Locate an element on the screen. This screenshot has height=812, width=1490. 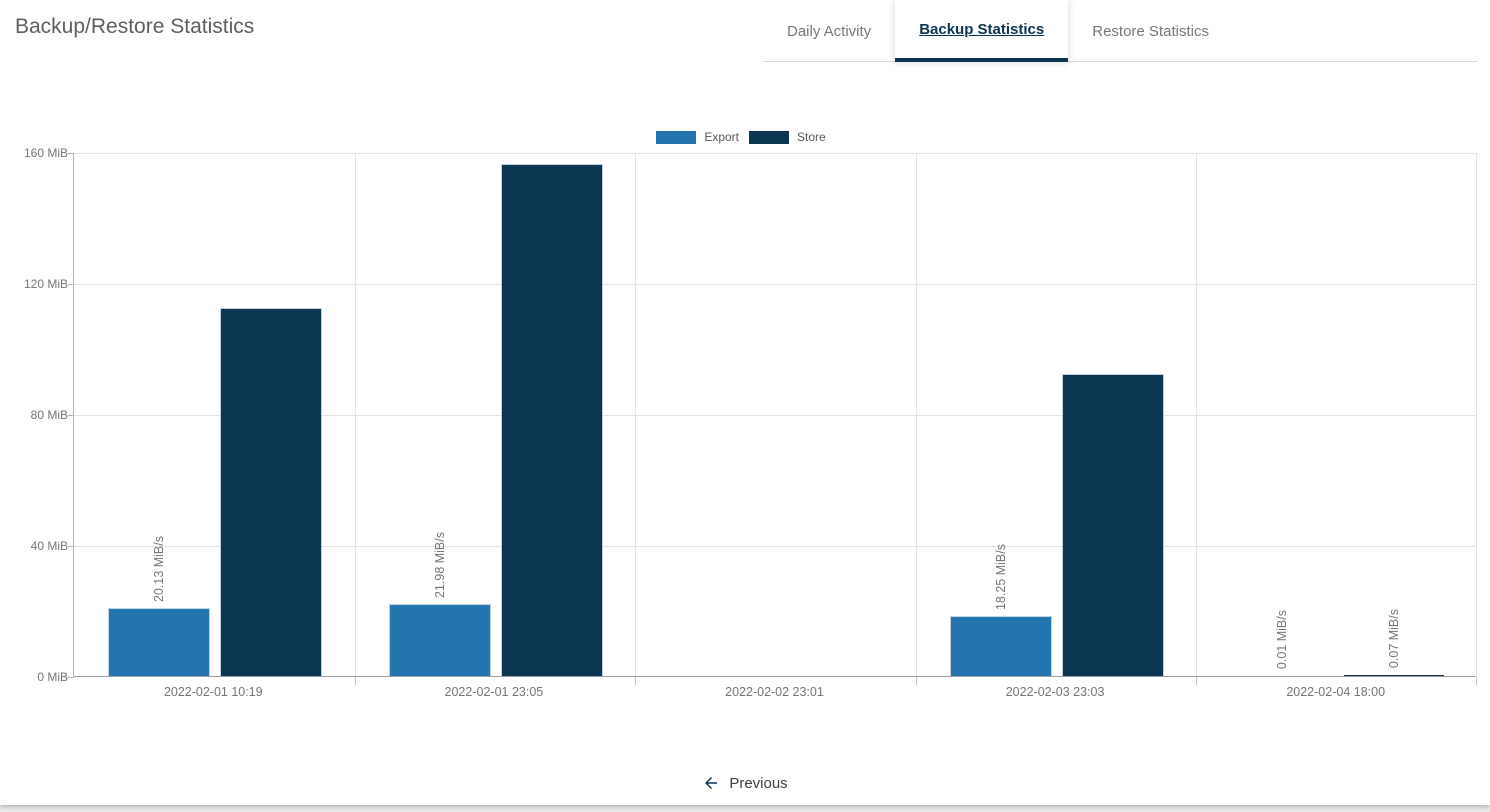
y-axis-tick-label: 120 MiB is located at coordinates (45, 284).